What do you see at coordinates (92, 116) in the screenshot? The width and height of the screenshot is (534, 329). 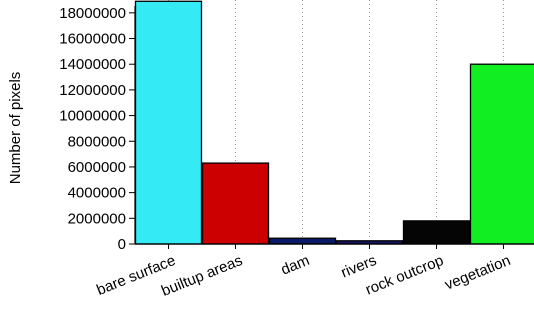 I see `y-tick-label: 10000000` at bounding box center [92, 116].